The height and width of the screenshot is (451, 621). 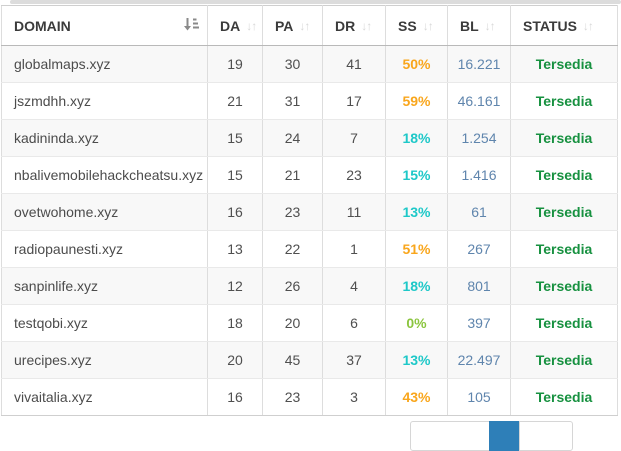 I want to click on column-header-da: DA ↓↑, so click(x=235, y=25).